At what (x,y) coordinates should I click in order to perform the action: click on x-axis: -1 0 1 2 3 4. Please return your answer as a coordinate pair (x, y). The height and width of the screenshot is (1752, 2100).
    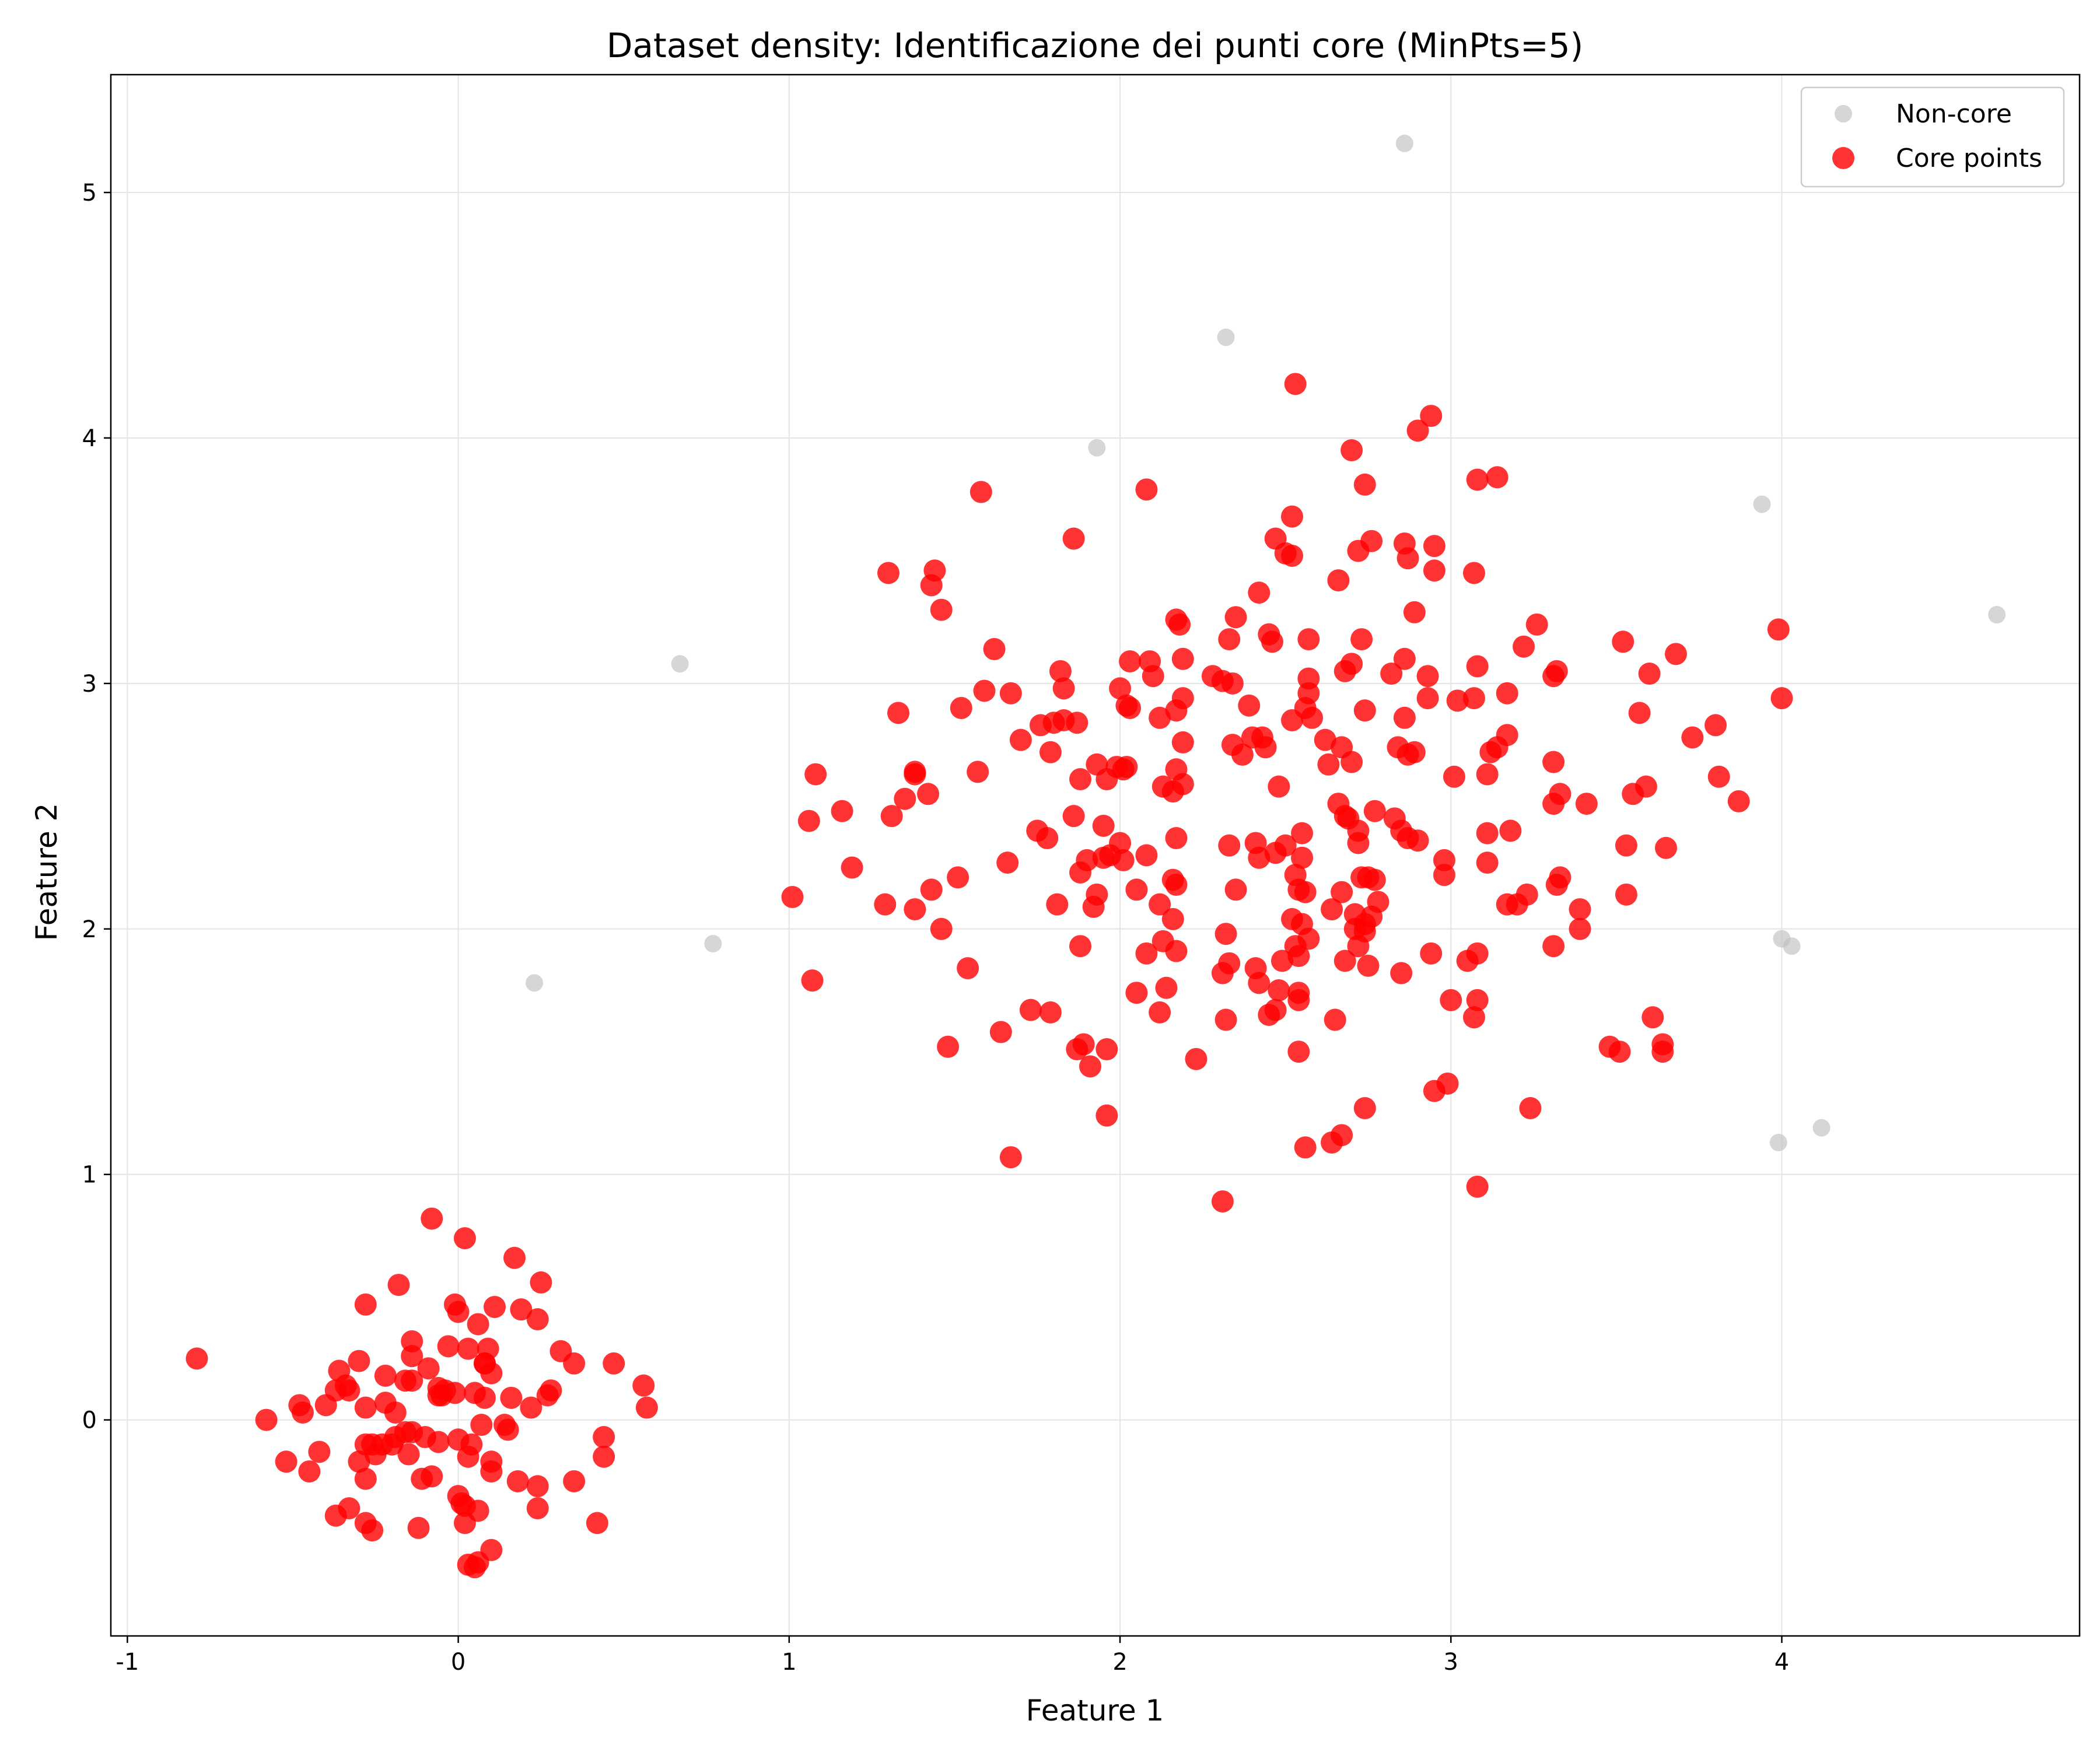
    Looking at the image, I should click on (952, 1656).